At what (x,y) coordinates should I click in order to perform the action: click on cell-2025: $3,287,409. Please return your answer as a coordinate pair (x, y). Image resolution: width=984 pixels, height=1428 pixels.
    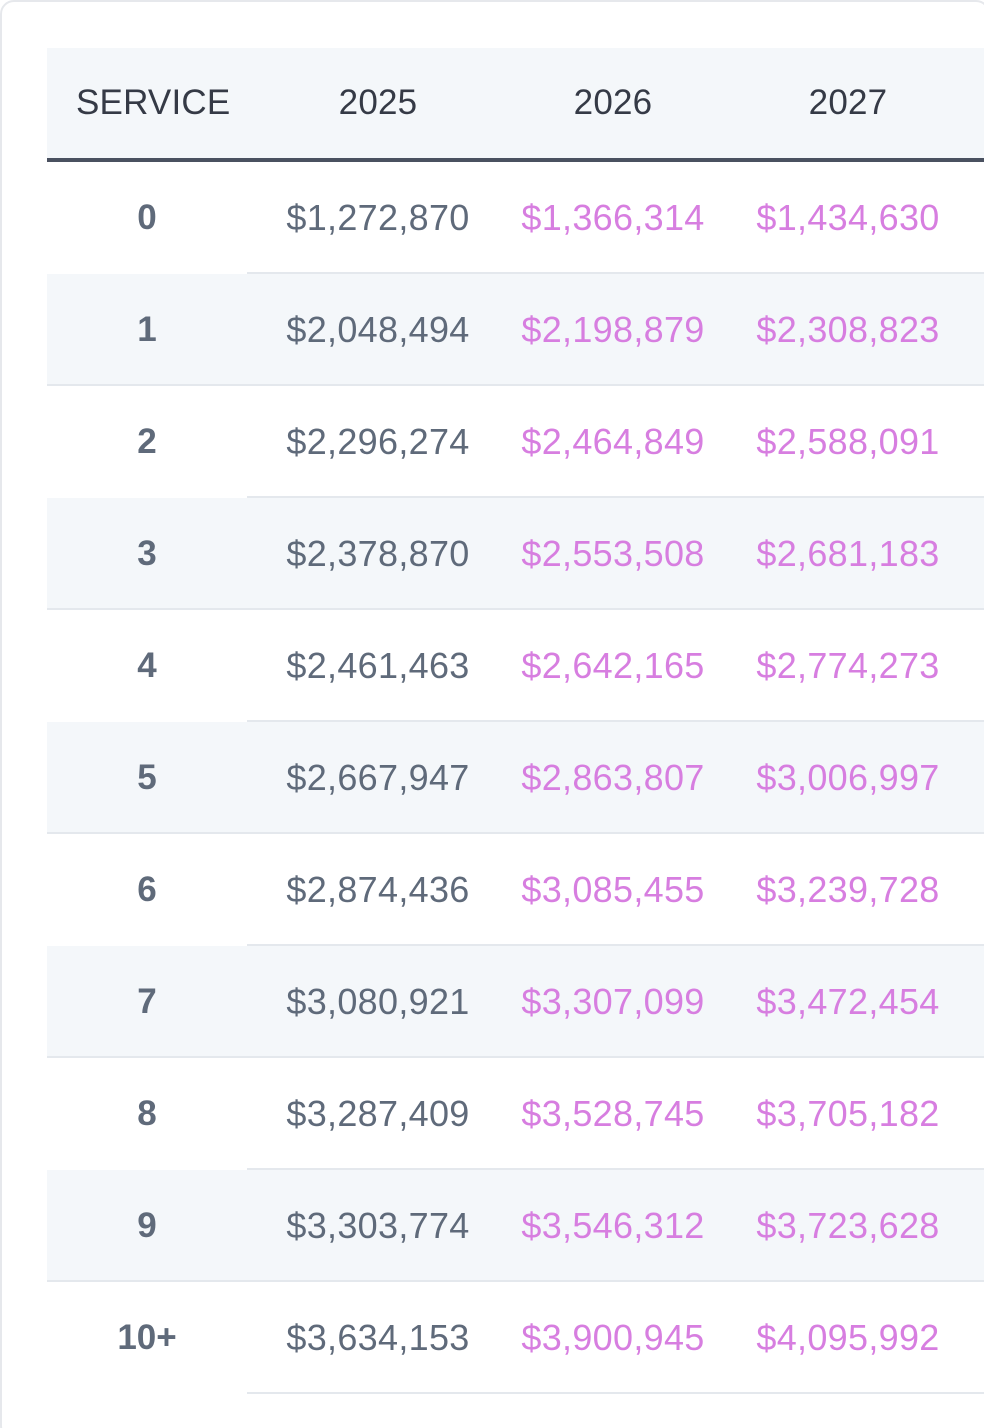
    Looking at the image, I should click on (378, 1113).